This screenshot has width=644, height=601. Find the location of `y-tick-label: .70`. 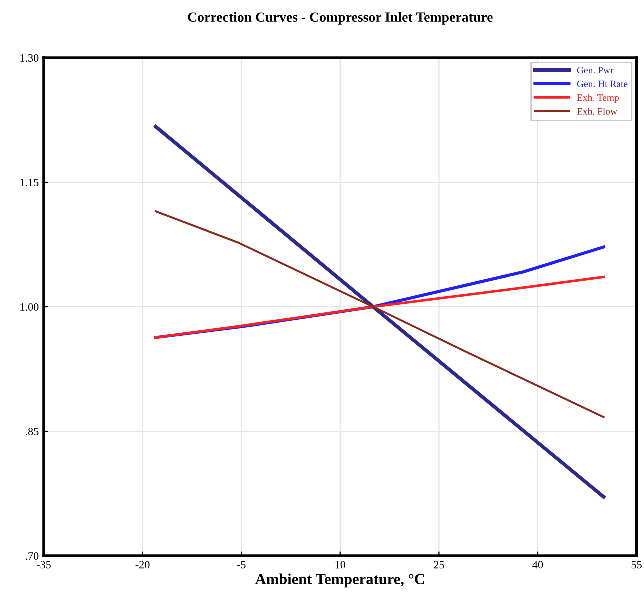

y-tick-label: .70 is located at coordinates (32, 556).